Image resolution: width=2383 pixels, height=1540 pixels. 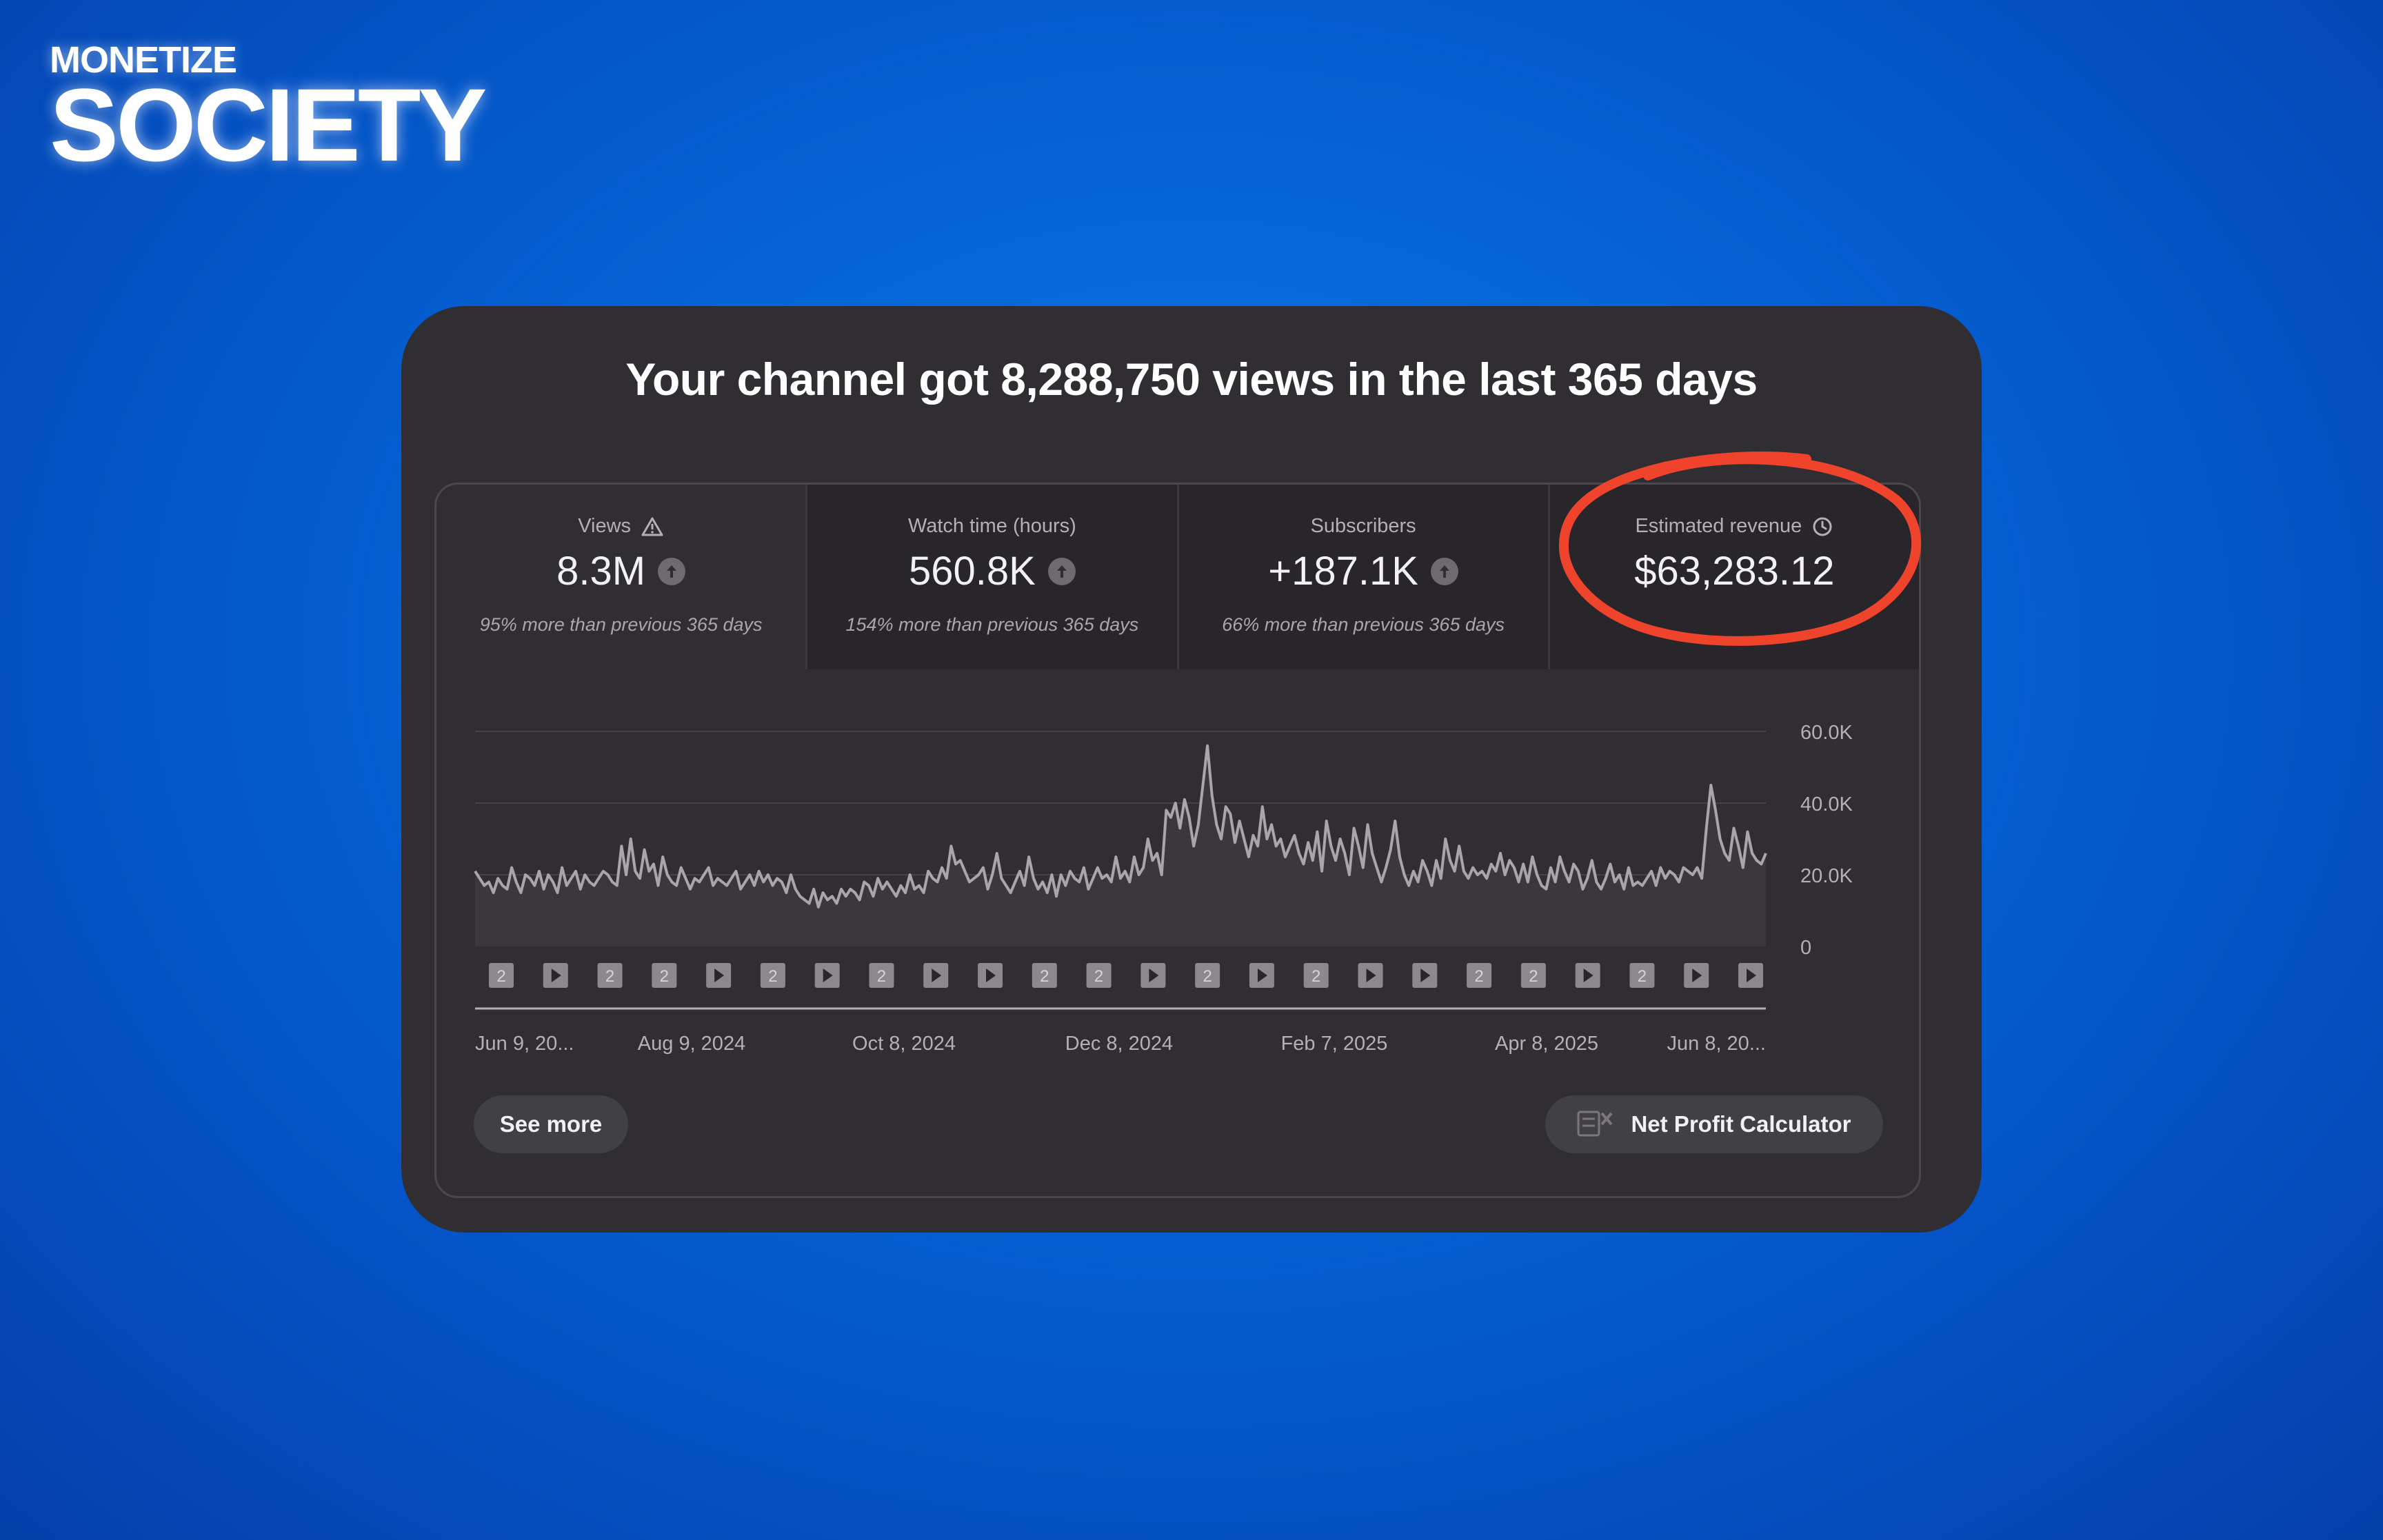 What do you see at coordinates (268, 125) in the screenshot?
I see `brand-line-2: SOCIETY` at bounding box center [268, 125].